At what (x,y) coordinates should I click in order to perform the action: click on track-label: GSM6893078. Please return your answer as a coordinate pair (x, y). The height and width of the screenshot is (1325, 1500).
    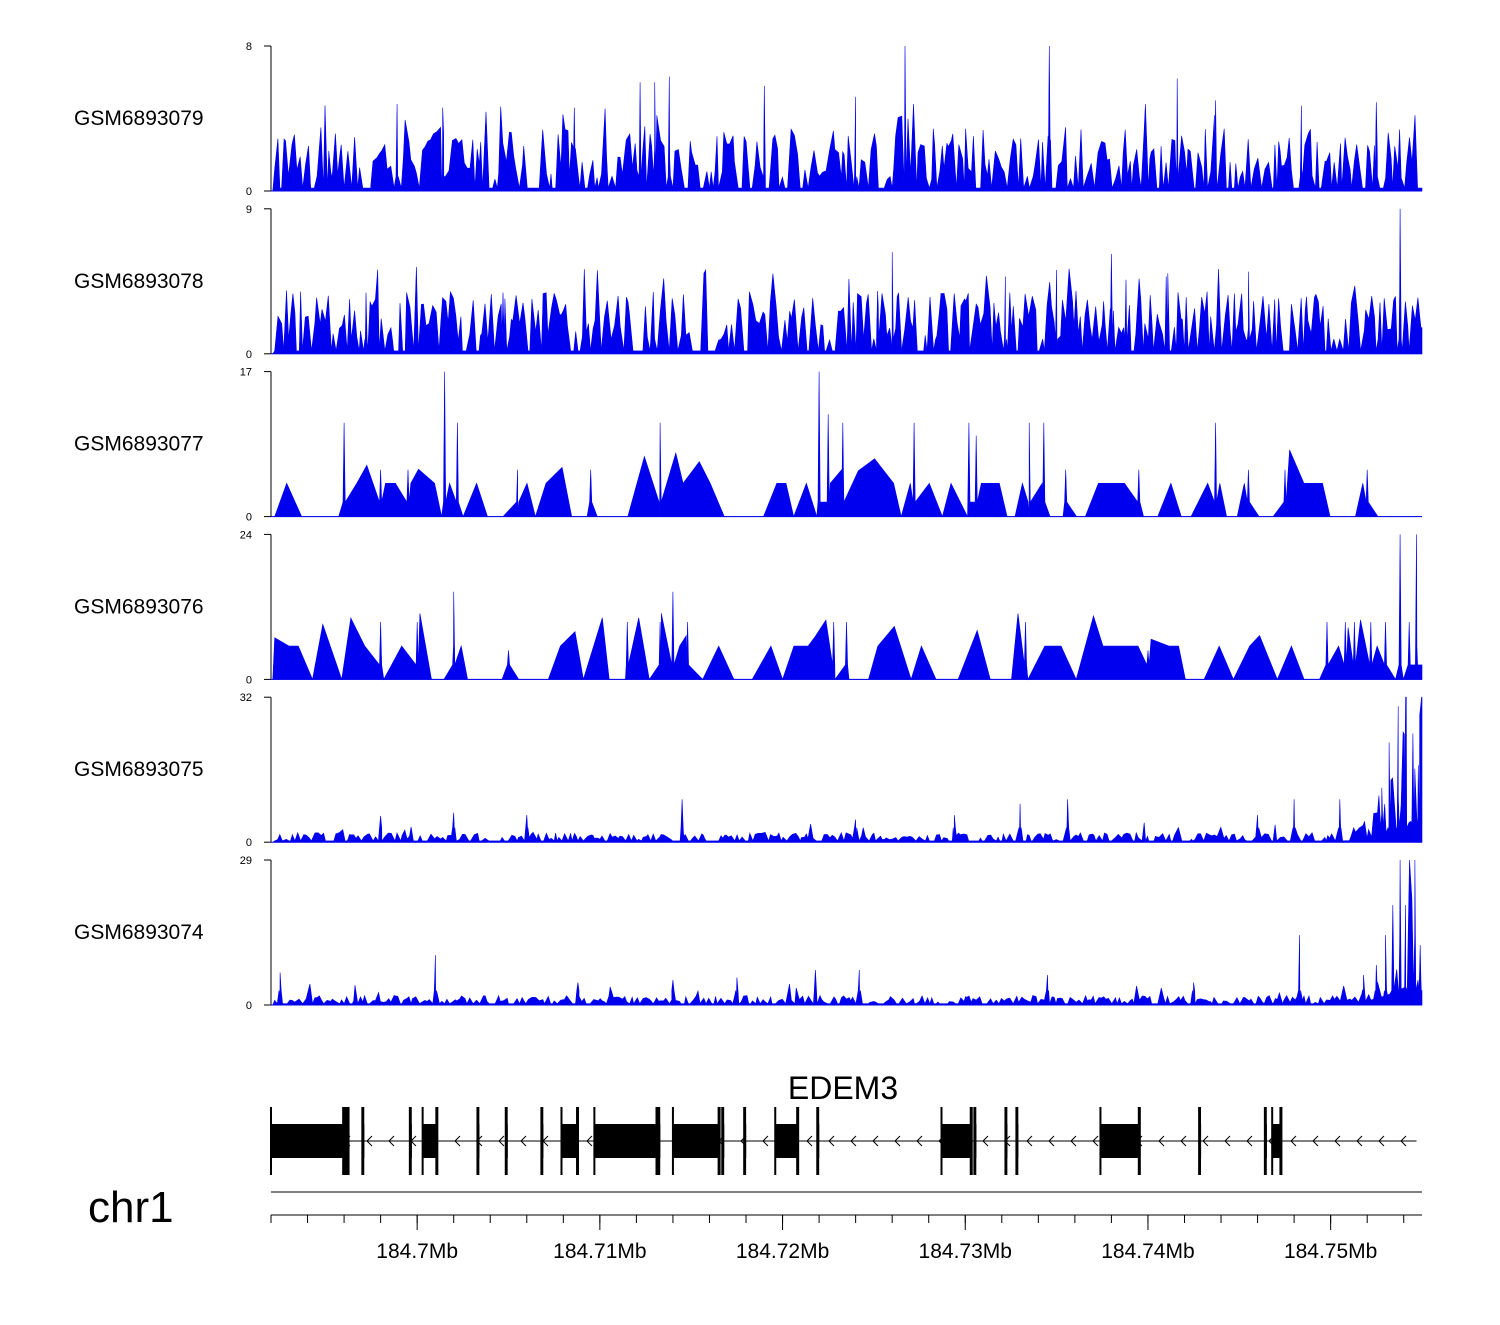
    Looking at the image, I should click on (139, 281).